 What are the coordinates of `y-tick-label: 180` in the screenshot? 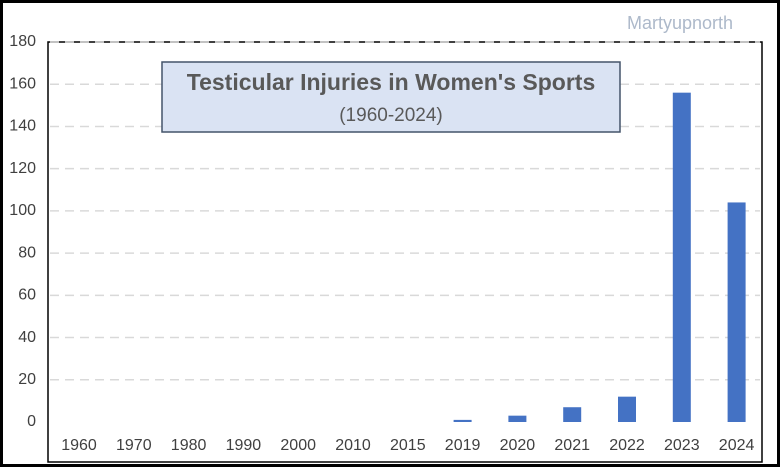 It's located at (22, 41).